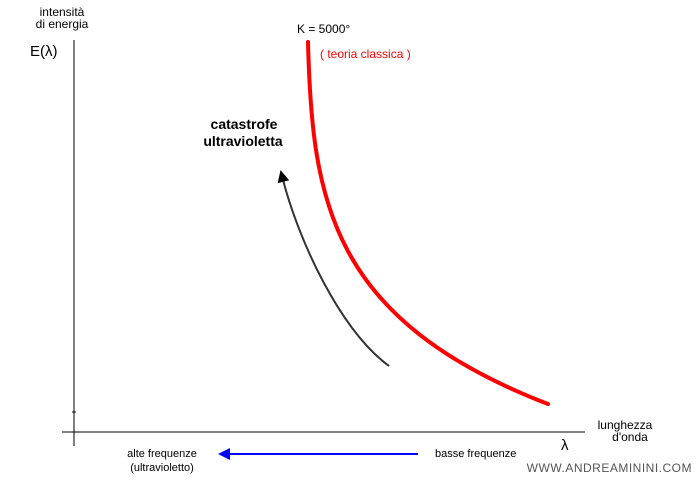  What do you see at coordinates (475, 454) in the screenshot?
I see `low-frequency-label: basse frequenze` at bounding box center [475, 454].